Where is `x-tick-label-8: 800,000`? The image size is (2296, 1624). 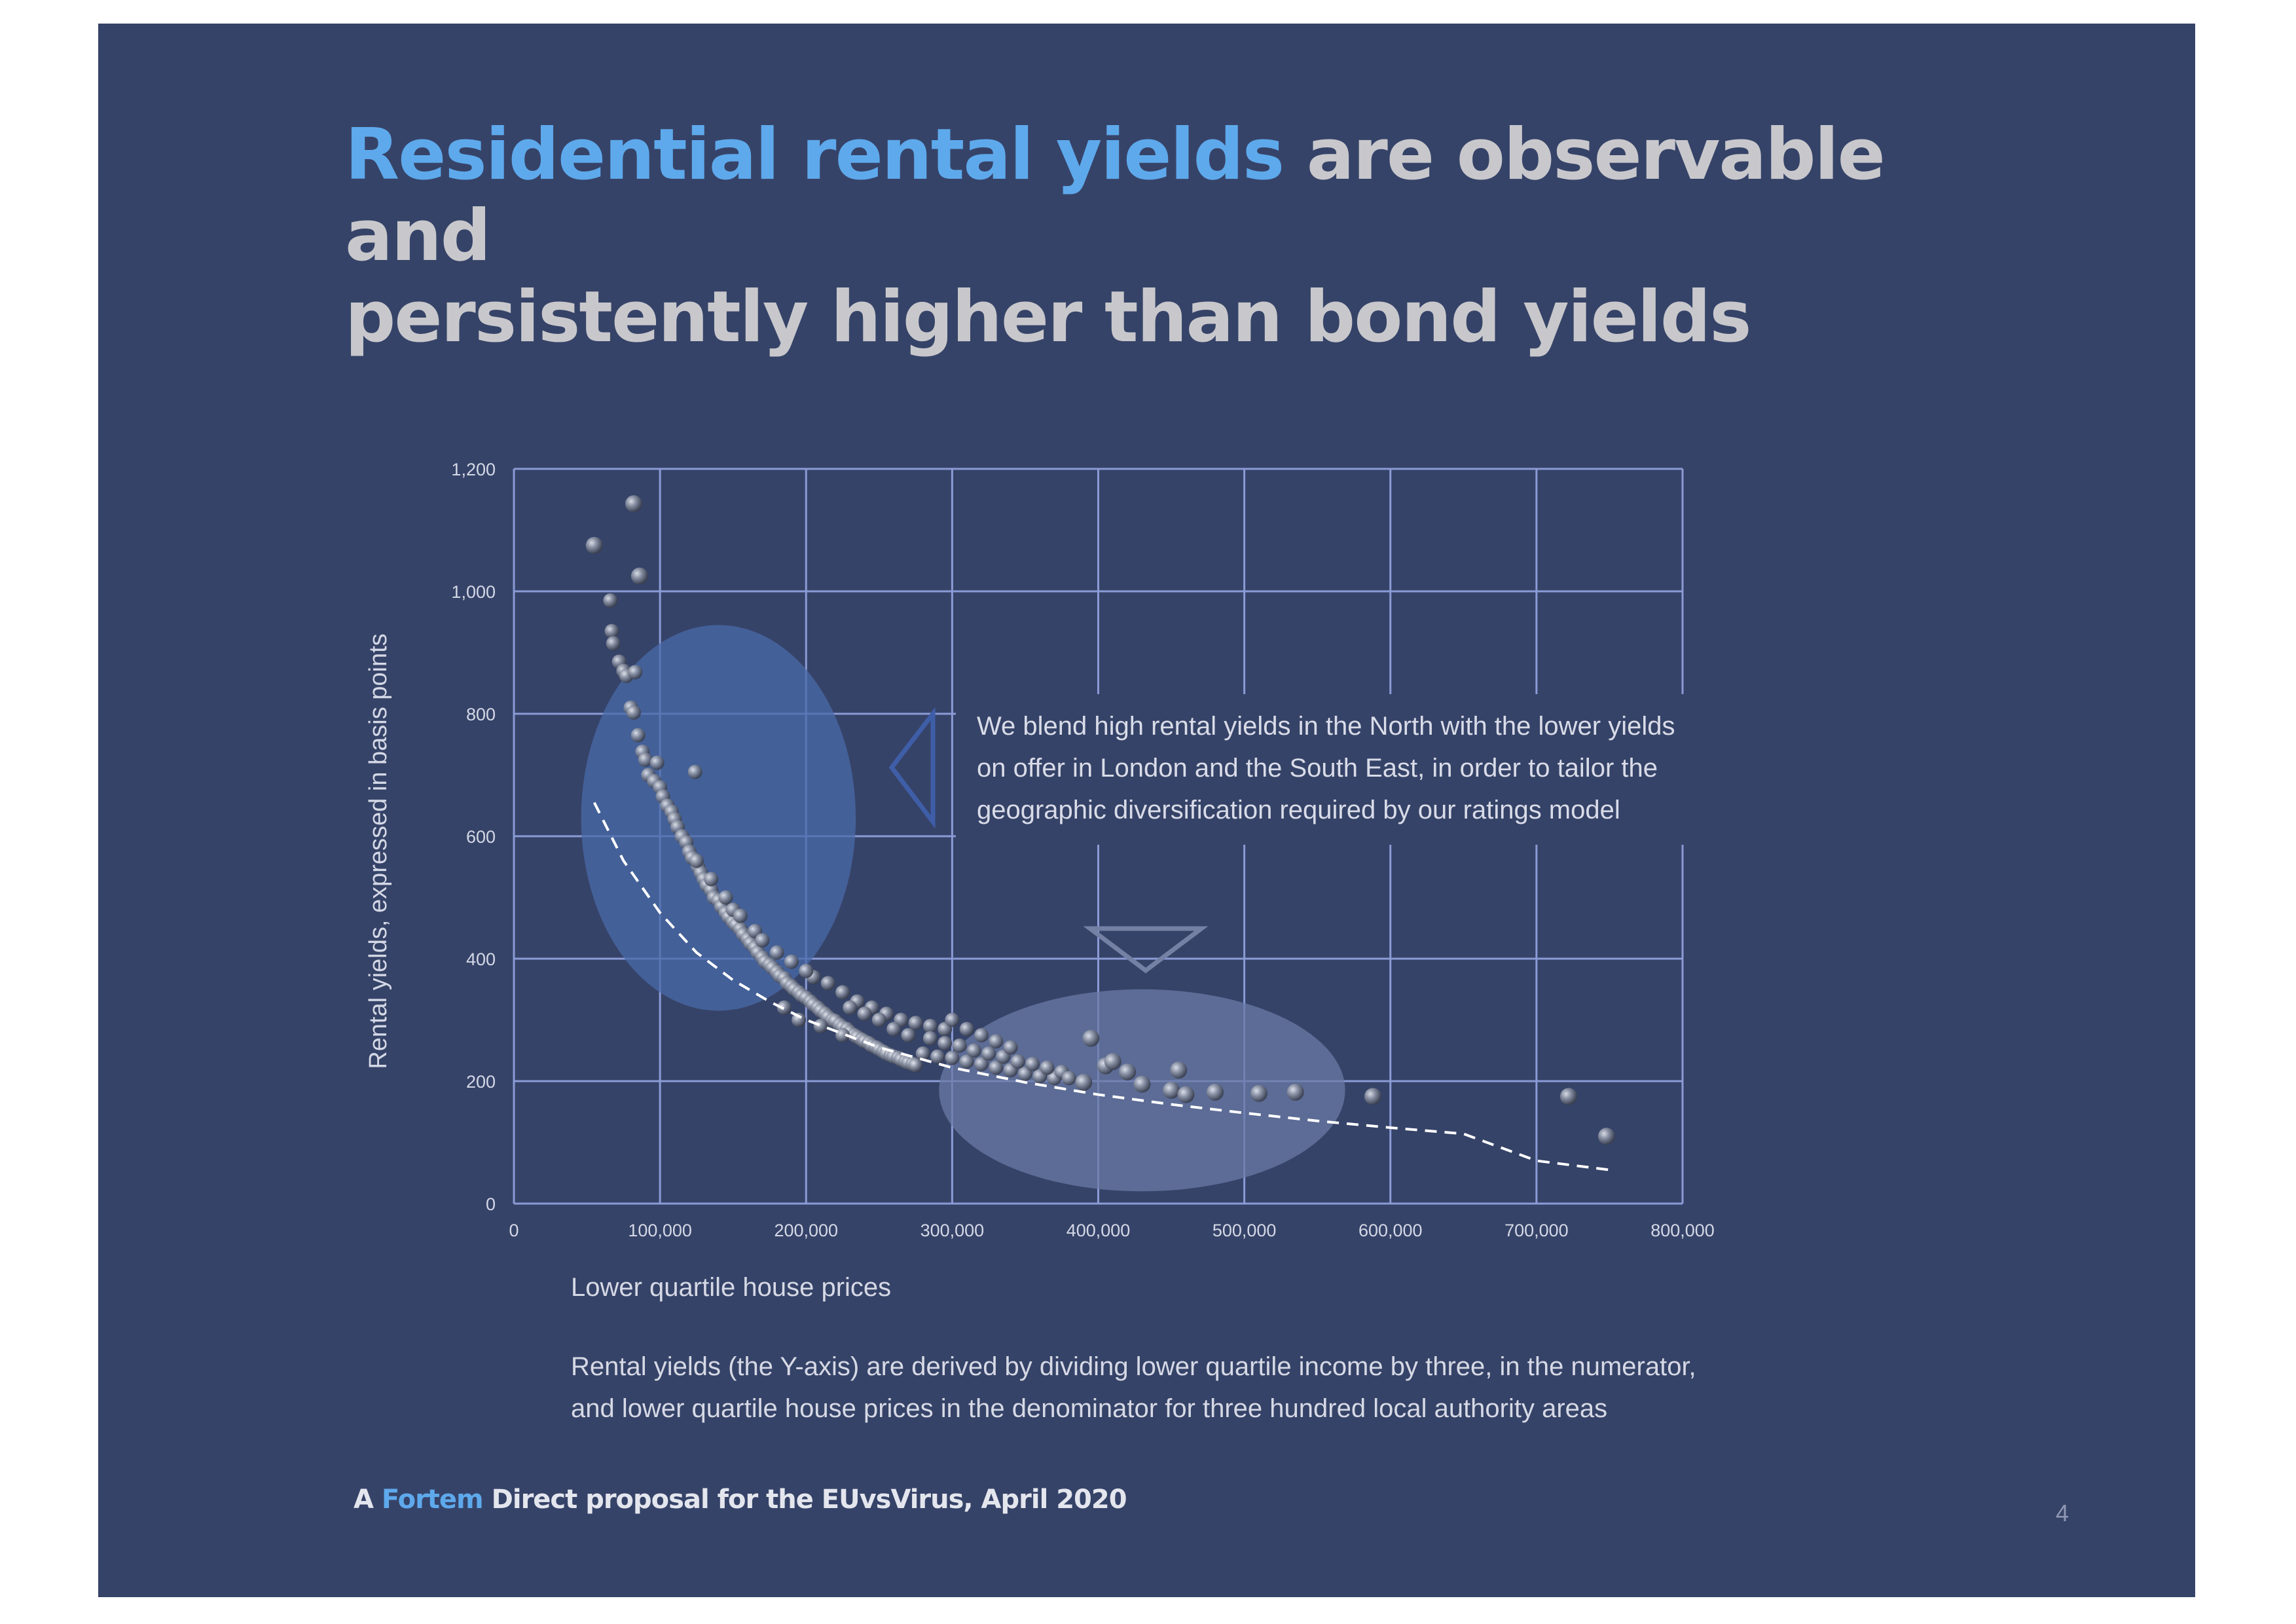
x-tick-label-8: 800,000 is located at coordinates (1682, 1230).